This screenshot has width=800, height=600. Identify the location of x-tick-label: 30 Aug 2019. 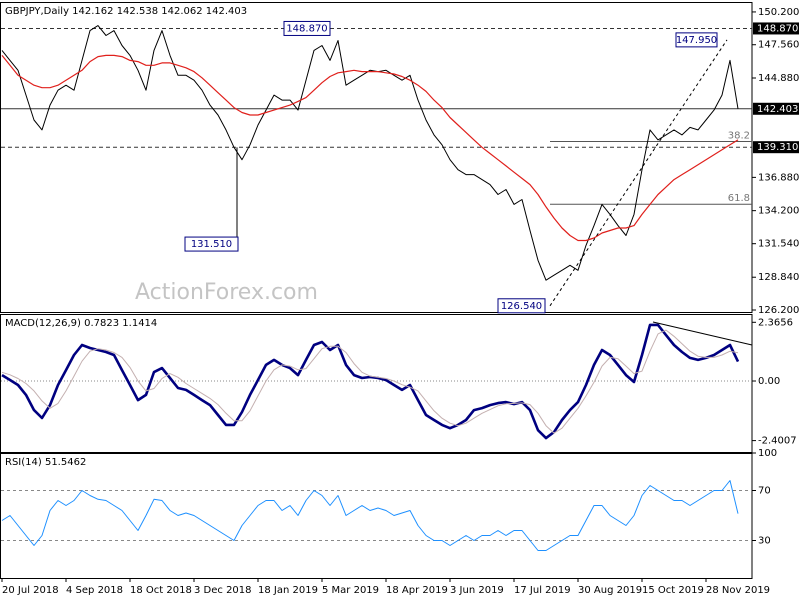
(610, 590).